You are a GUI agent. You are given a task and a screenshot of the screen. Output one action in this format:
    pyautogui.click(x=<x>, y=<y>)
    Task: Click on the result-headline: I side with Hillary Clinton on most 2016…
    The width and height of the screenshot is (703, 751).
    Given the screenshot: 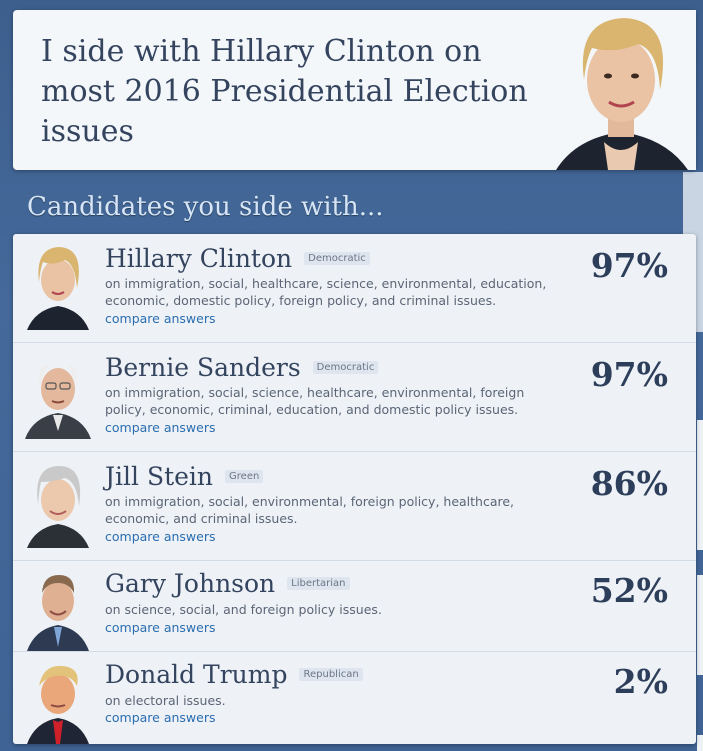 What is the action you would take?
    pyautogui.click(x=284, y=91)
    